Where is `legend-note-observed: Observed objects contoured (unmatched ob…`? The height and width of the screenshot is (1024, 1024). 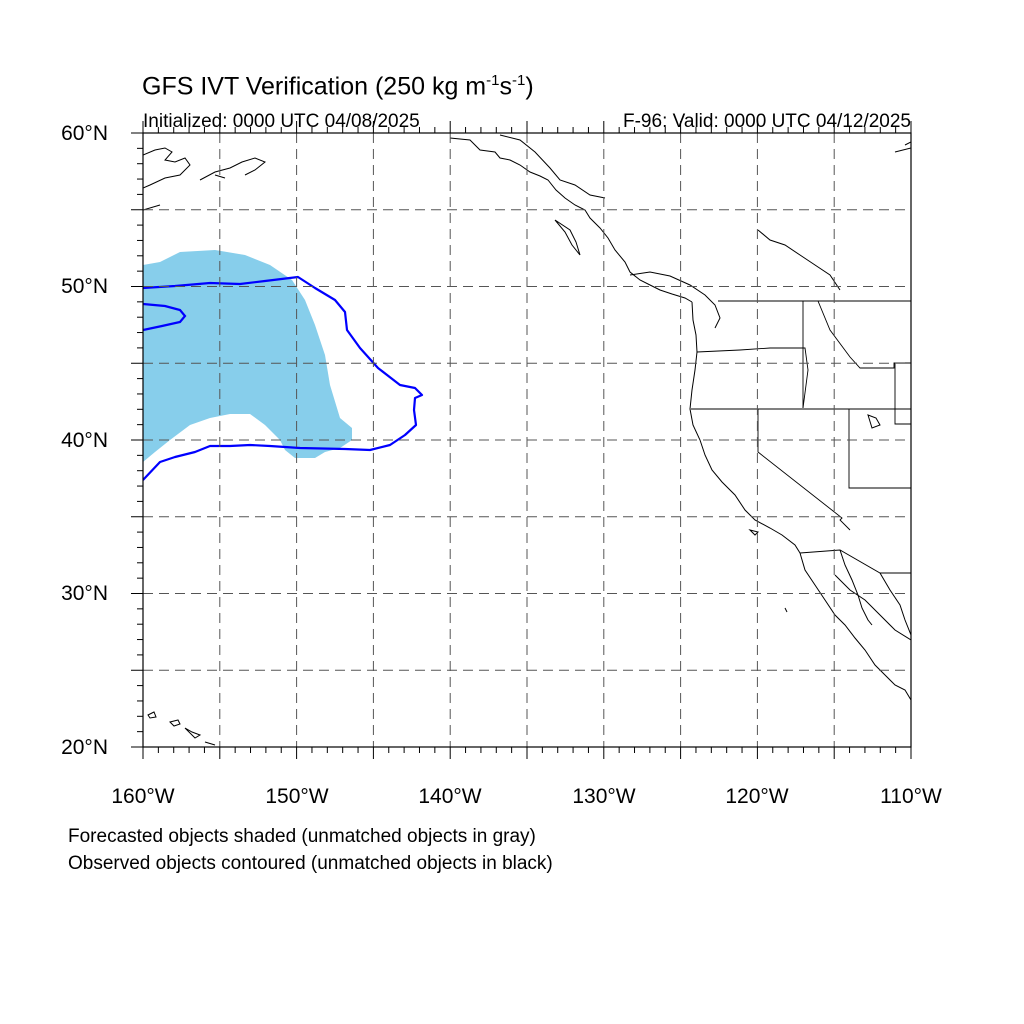 legend-note-observed: Observed objects contoured (unmatched ob… is located at coordinates (310, 863).